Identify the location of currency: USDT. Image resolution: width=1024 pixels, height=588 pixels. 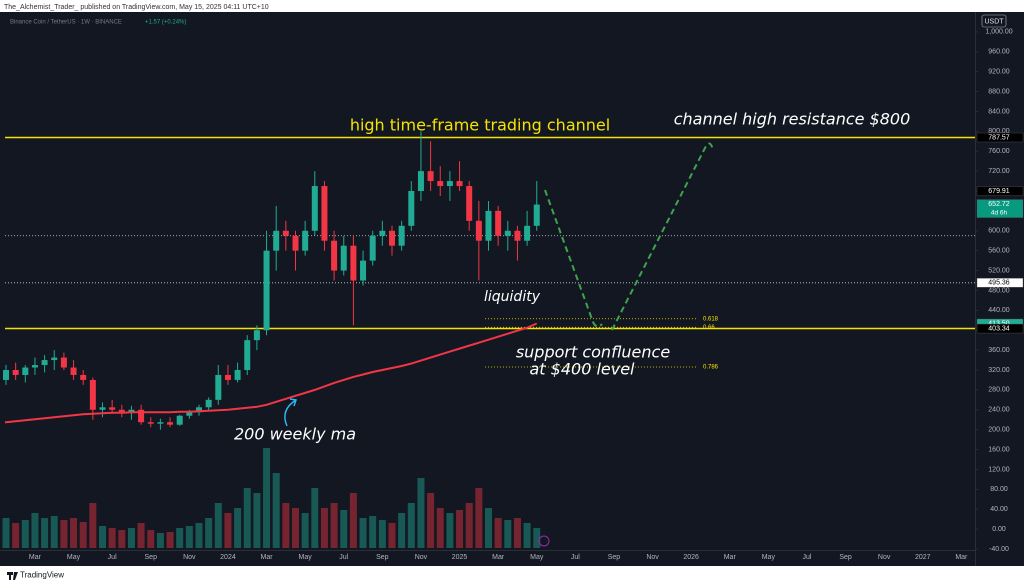
(994, 21).